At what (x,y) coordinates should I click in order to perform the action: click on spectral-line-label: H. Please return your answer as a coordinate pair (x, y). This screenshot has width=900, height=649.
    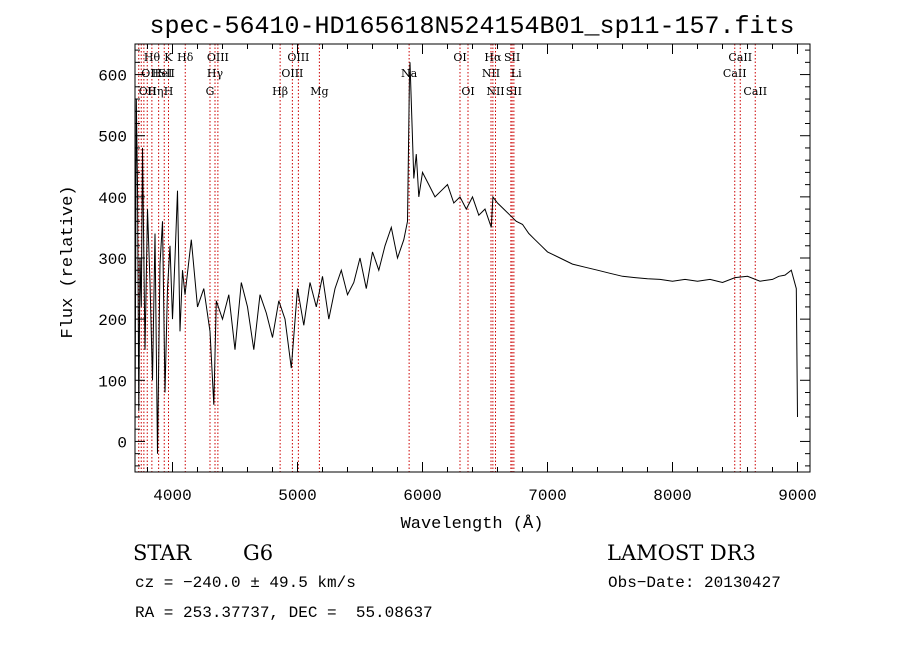
    Looking at the image, I should click on (169, 91).